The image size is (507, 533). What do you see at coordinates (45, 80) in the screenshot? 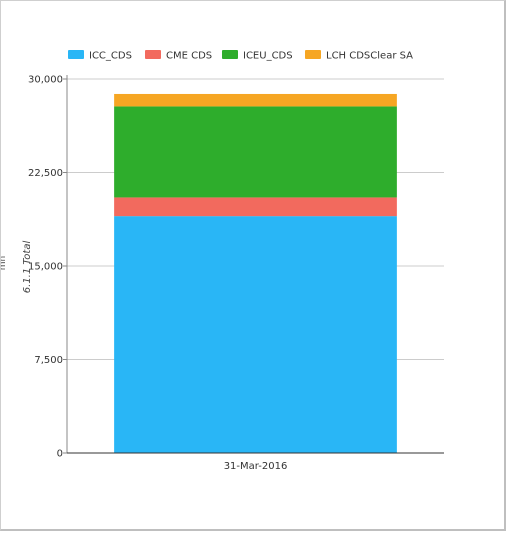
I see `y-tick-label: 30,000` at bounding box center [45, 80].